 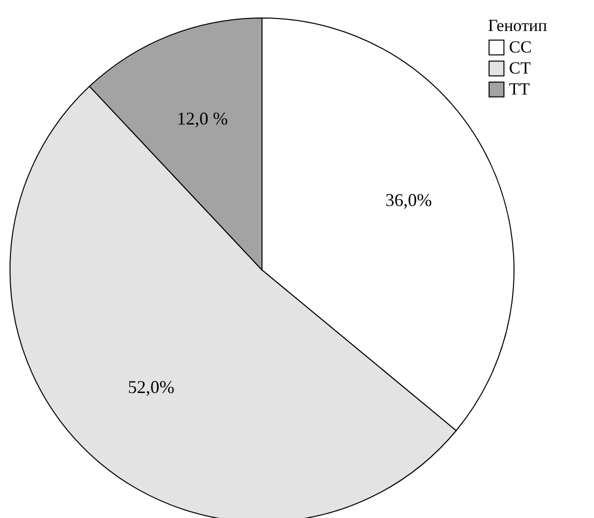 I want to click on legend-label: TT, so click(x=519, y=89).